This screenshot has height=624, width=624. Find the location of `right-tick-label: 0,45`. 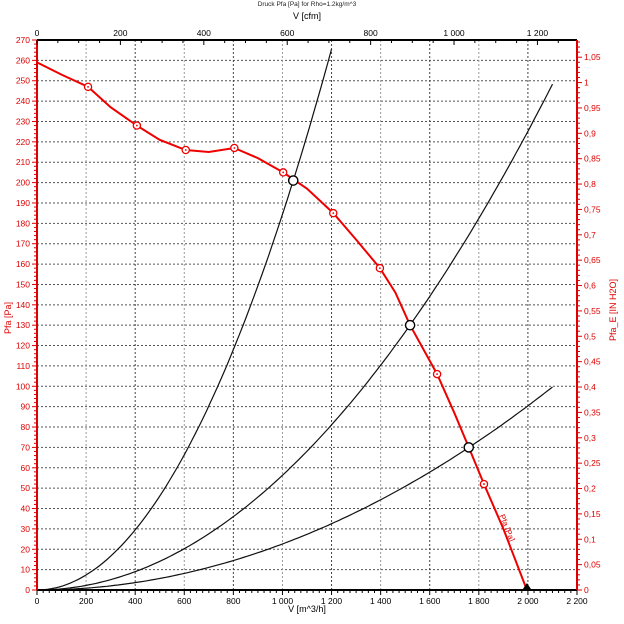

right-tick-label: 0,45 is located at coordinates (592, 362).